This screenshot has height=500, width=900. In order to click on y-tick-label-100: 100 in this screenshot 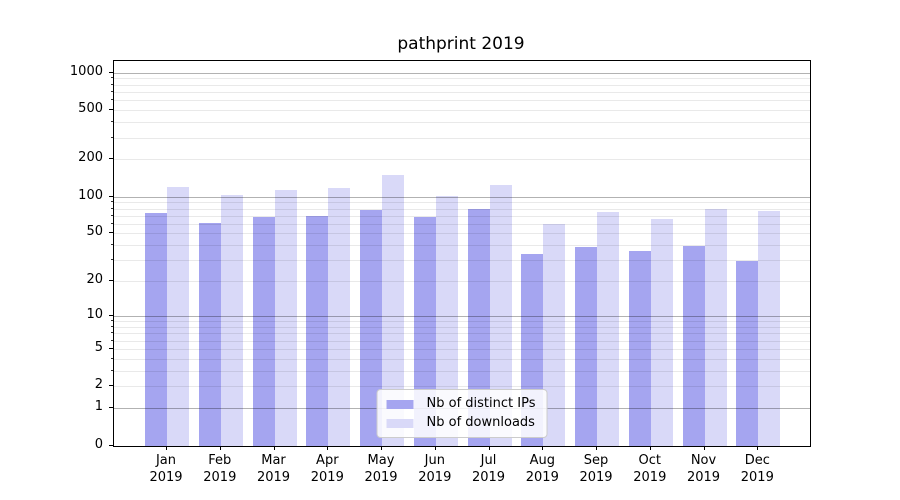, I will do `click(90, 195)`.